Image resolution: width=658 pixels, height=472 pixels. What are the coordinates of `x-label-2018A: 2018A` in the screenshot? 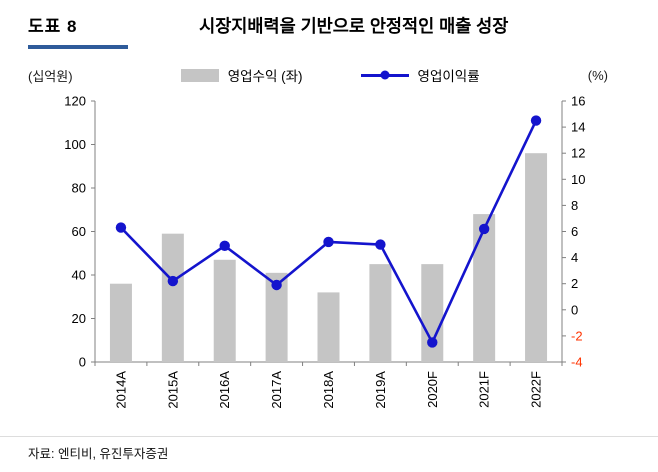 It's located at (328, 390).